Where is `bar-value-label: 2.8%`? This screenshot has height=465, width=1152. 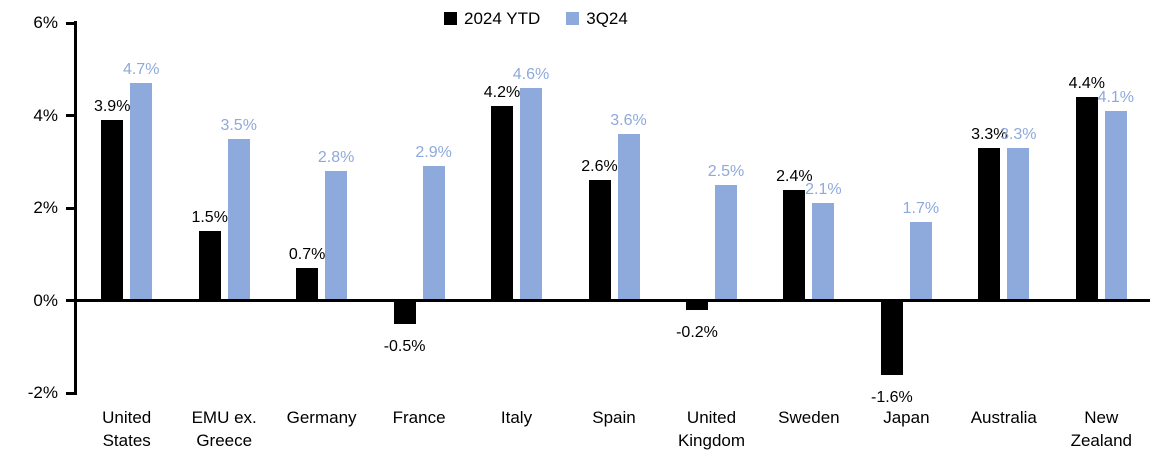 bar-value-label: 2.8% is located at coordinates (336, 157).